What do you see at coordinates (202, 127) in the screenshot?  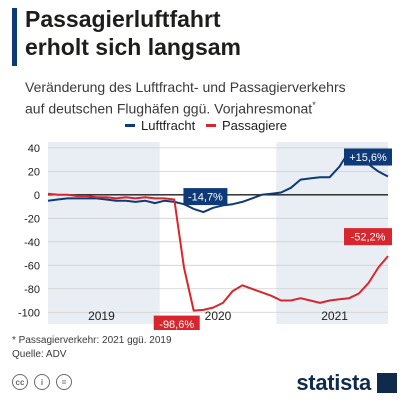 I see `chart-legend: Luftfracht Passagiere` at bounding box center [202, 127].